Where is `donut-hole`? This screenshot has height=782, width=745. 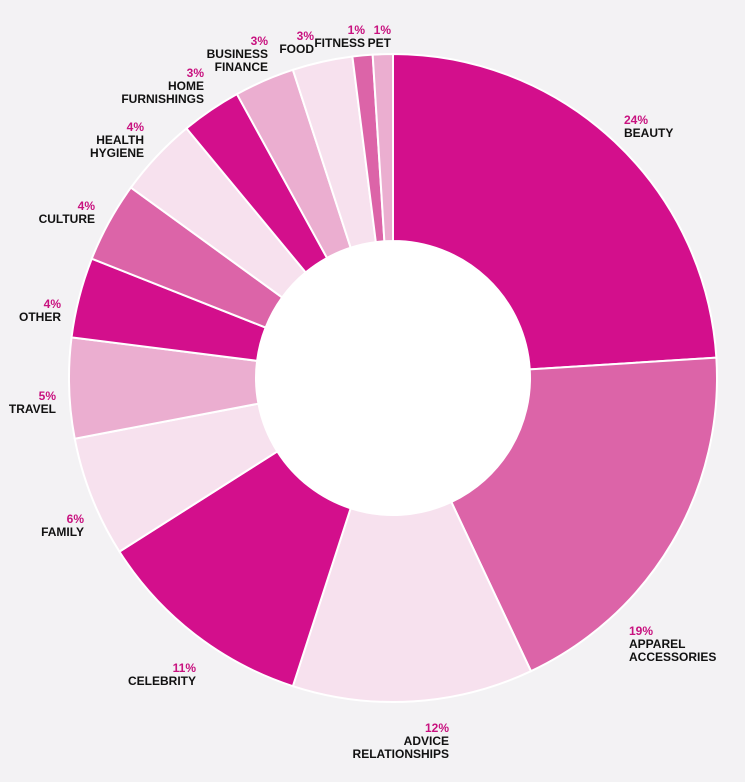
donut-hole is located at coordinates (393, 378).